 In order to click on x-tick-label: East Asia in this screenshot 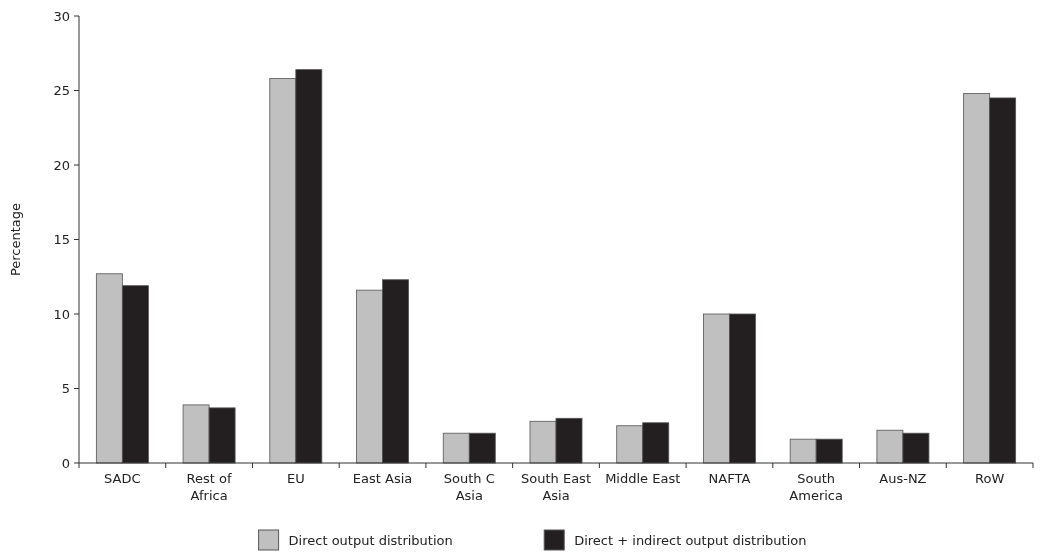, I will do `click(382, 478)`.